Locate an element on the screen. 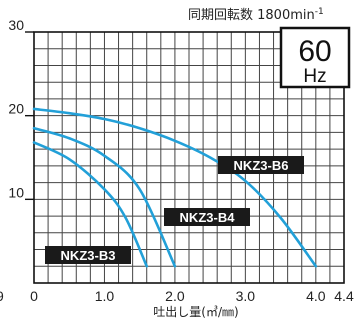 The width and height of the screenshot is (361, 320). series-line-nkz3-b3 is located at coordinates (90, 204).